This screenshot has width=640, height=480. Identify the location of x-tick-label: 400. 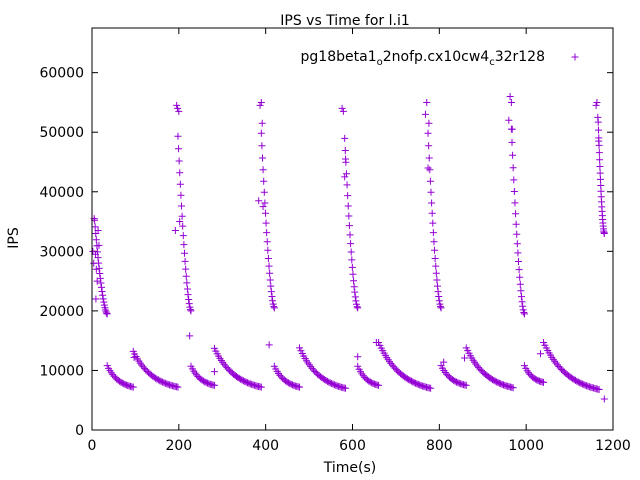
(265, 446).